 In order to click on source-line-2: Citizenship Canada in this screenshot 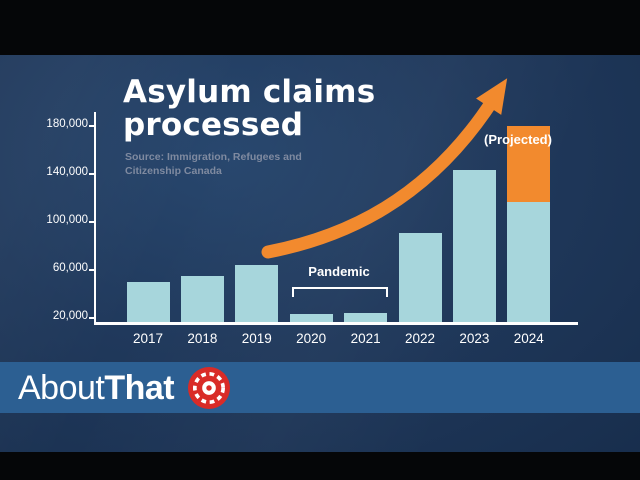, I will do `click(173, 171)`.